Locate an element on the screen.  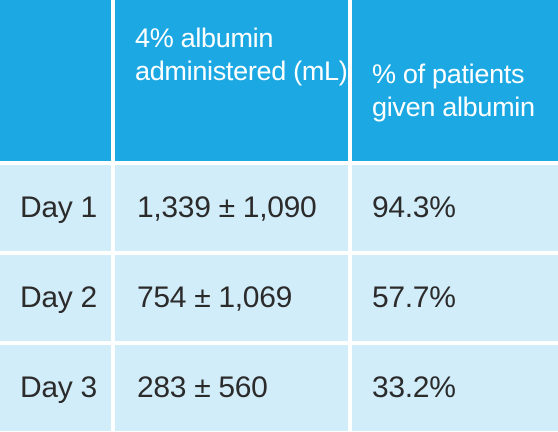
row-3-albumin-ml: 283 ± 560 is located at coordinates (231, 388).